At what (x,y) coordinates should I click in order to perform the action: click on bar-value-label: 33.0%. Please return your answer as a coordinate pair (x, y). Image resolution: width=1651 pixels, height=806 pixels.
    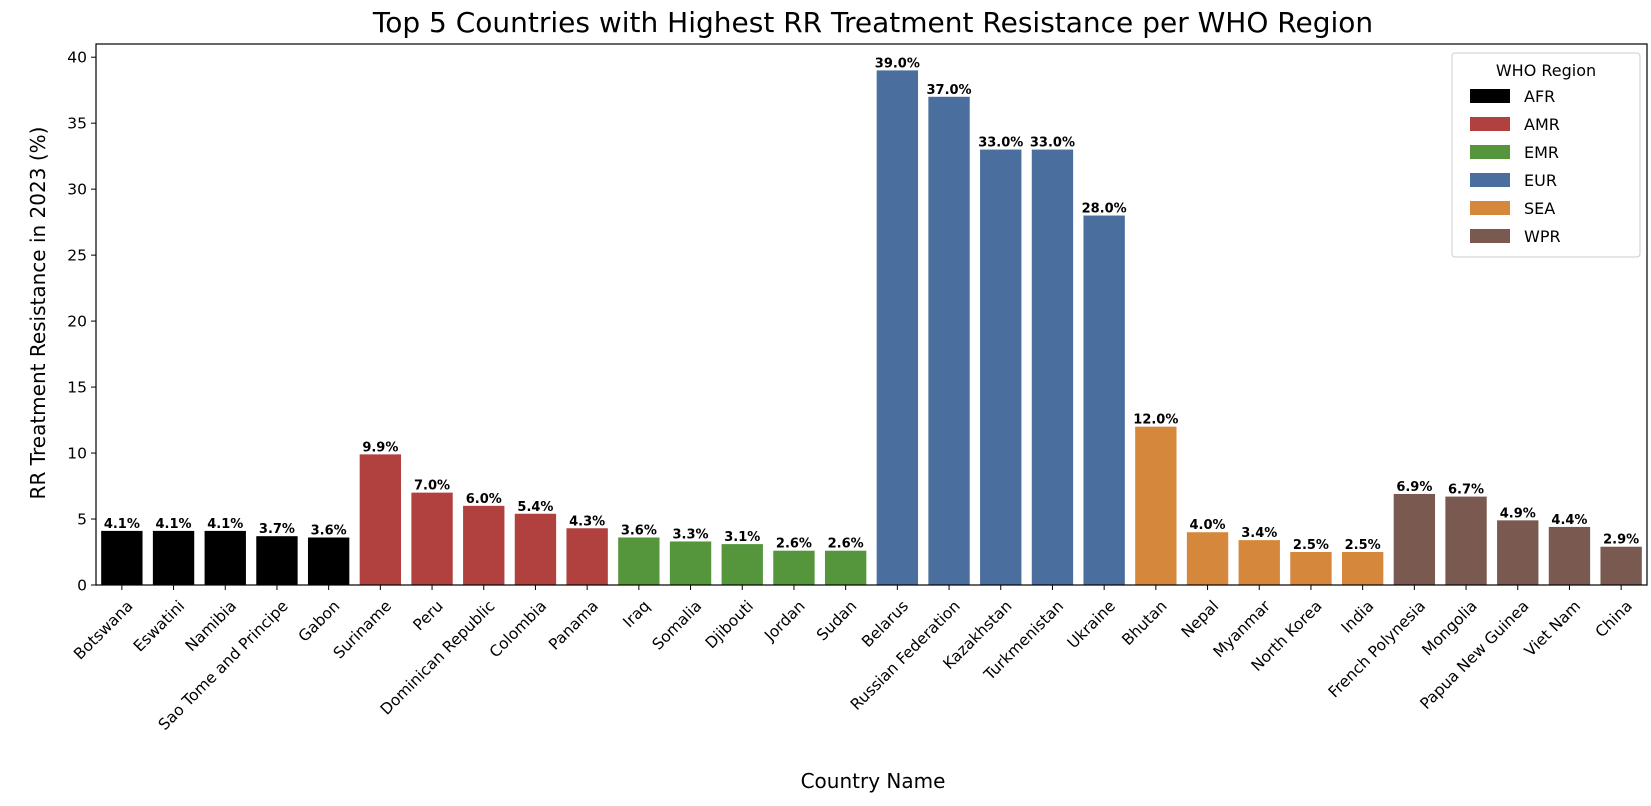
    Looking at the image, I should click on (1000, 143).